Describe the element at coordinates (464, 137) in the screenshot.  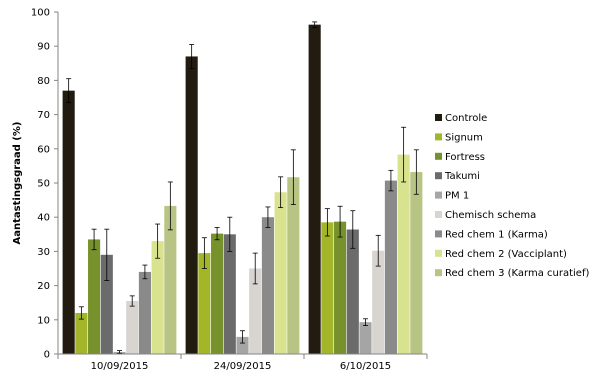
I see `legend-label: Signum` at that location.